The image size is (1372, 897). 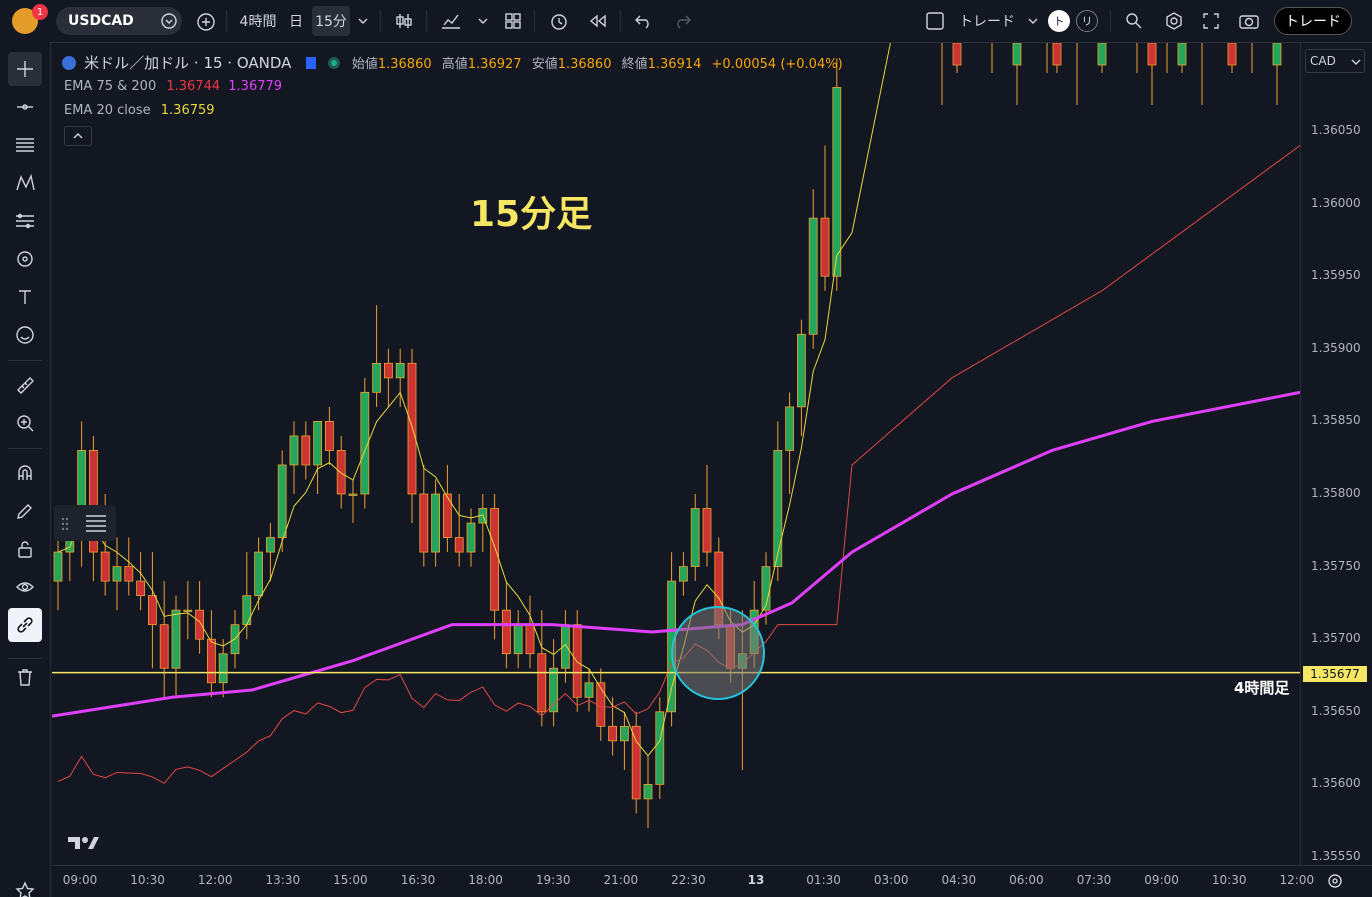 What do you see at coordinates (891, 880) in the screenshot?
I see `time-tick-label: 03:00` at bounding box center [891, 880].